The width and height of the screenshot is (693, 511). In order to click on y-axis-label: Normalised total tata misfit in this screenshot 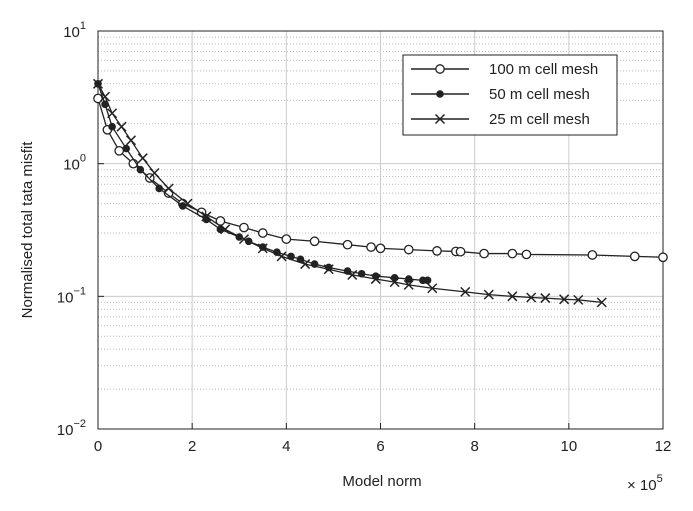, I will do `click(27, 230)`.